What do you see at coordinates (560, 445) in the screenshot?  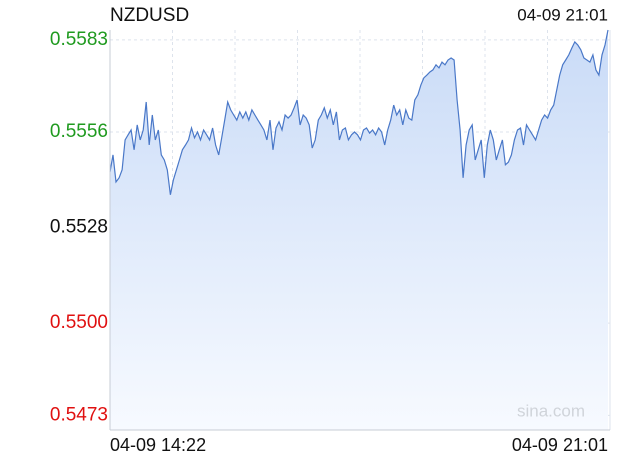 I see `x-label-end: 04-09 21:01` at bounding box center [560, 445].